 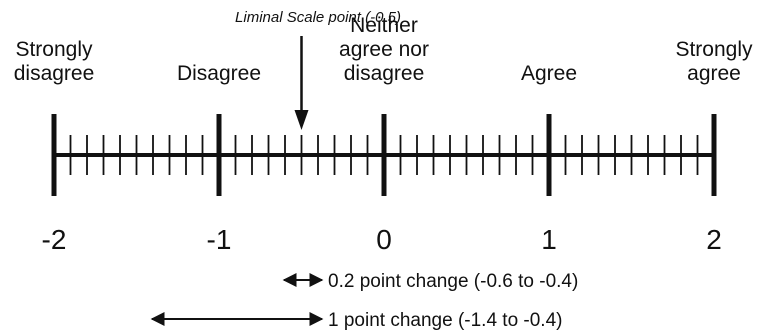 What do you see at coordinates (453, 281) in the screenshot?
I see `change-label: 0.2 point change (-0.6 to -0.4)` at bounding box center [453, 281].